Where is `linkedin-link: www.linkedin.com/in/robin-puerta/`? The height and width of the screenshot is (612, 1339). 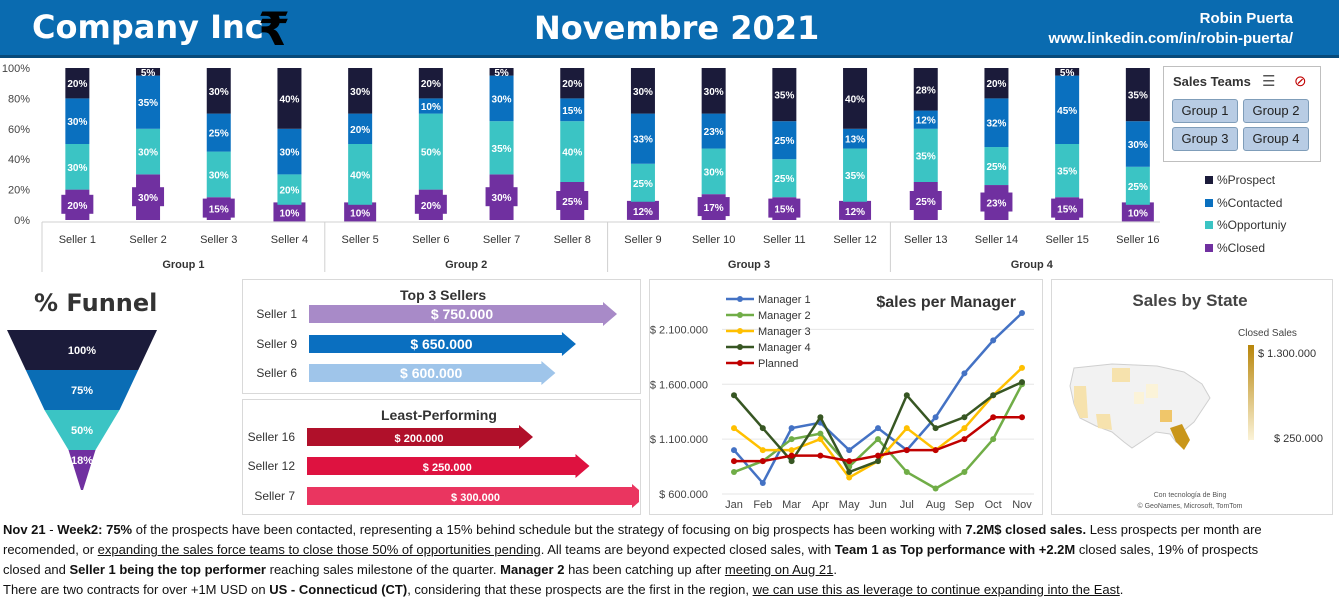
linkedin-link: www.linkedin.com/in/robin-puerta/ is located at coordinates (1170, 38).